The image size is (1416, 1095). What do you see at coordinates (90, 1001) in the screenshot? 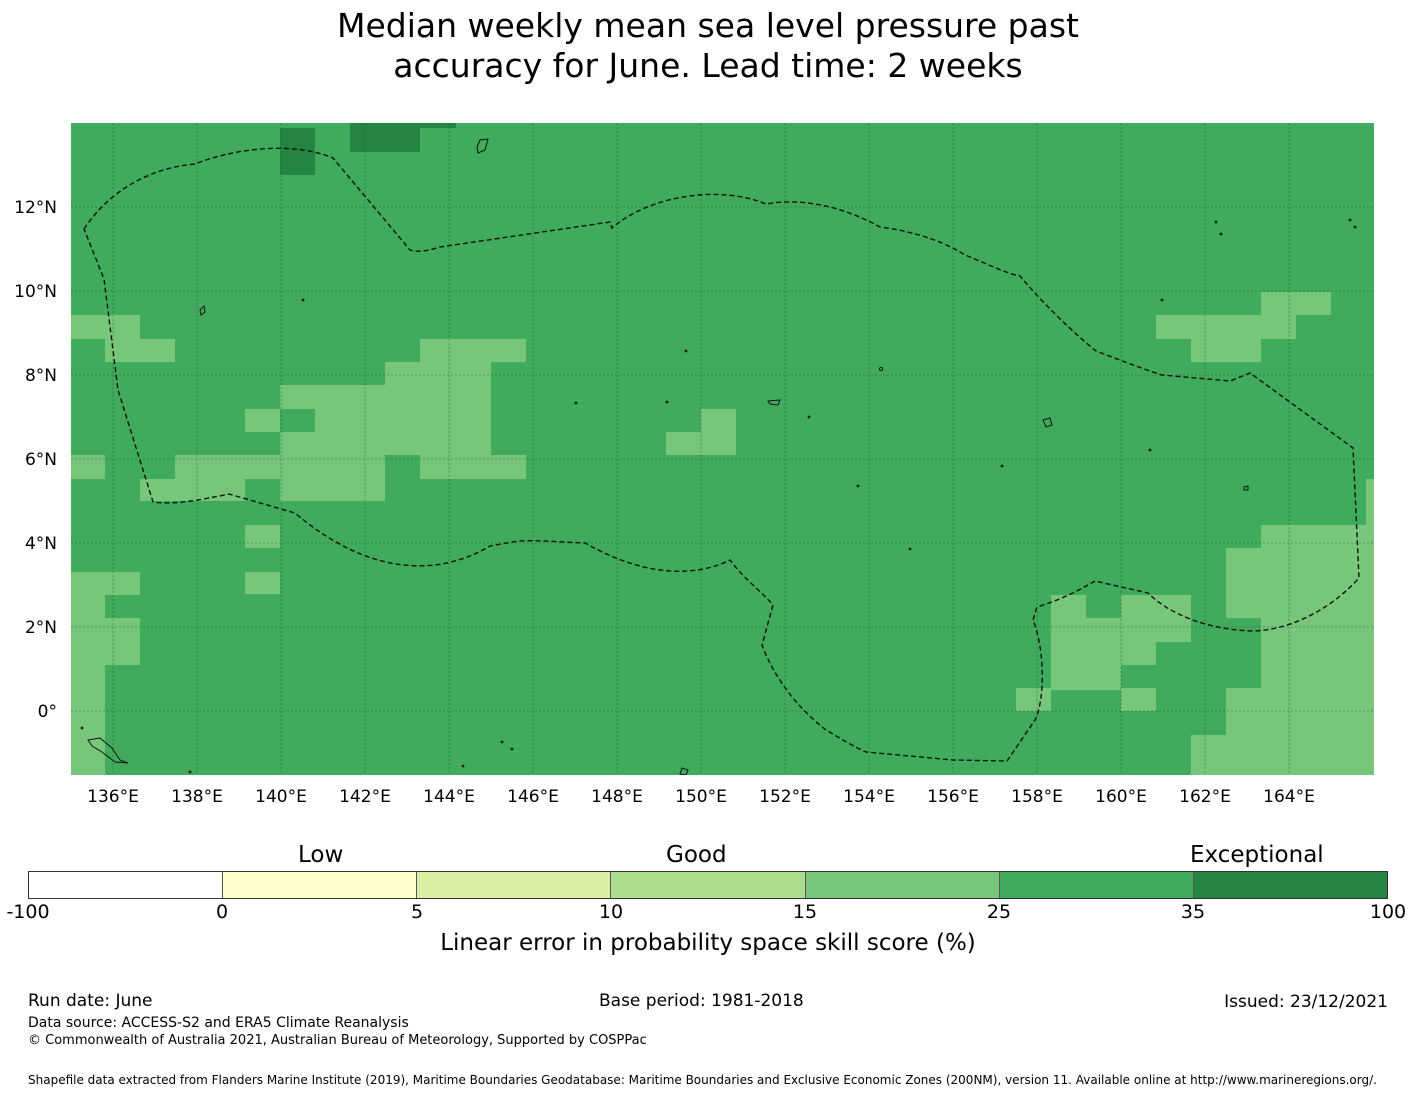
I see `run-date: Run date: June` at bounding box center [90, 1001].